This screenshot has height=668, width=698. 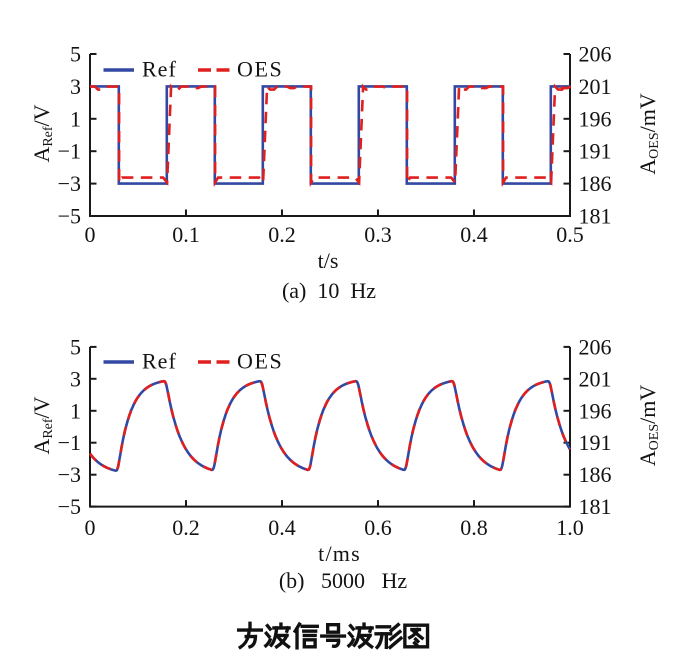 What do you see at coordinates (378, 527) in the screenshot?
I see `svg-text: 0.6` at bounding box center [378, 527].